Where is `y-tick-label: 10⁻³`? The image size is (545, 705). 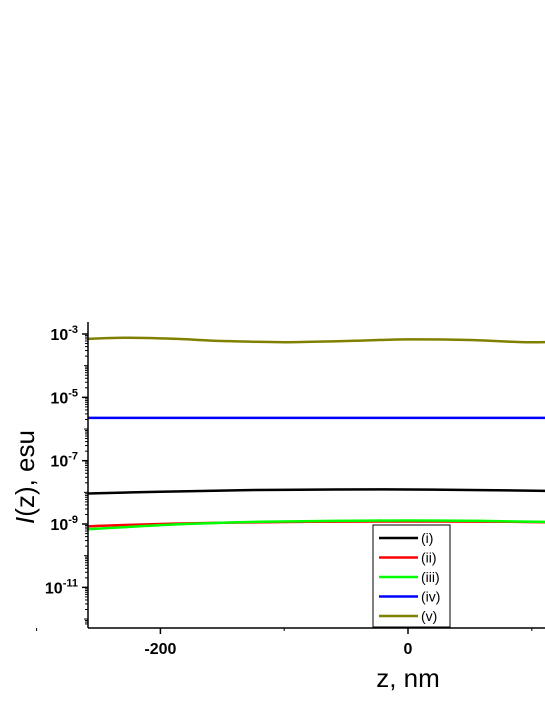 y-tick-label: 10⁻³ is located at coordinates (64, 334).